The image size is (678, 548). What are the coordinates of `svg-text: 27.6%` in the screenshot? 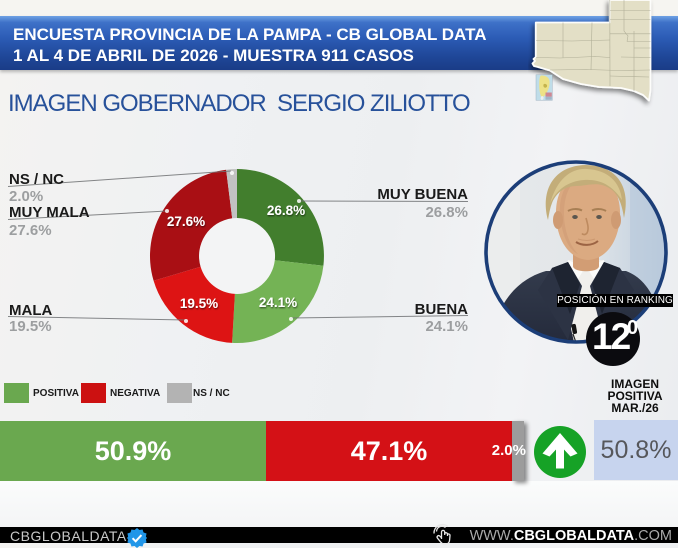 It's located at (186, 221).